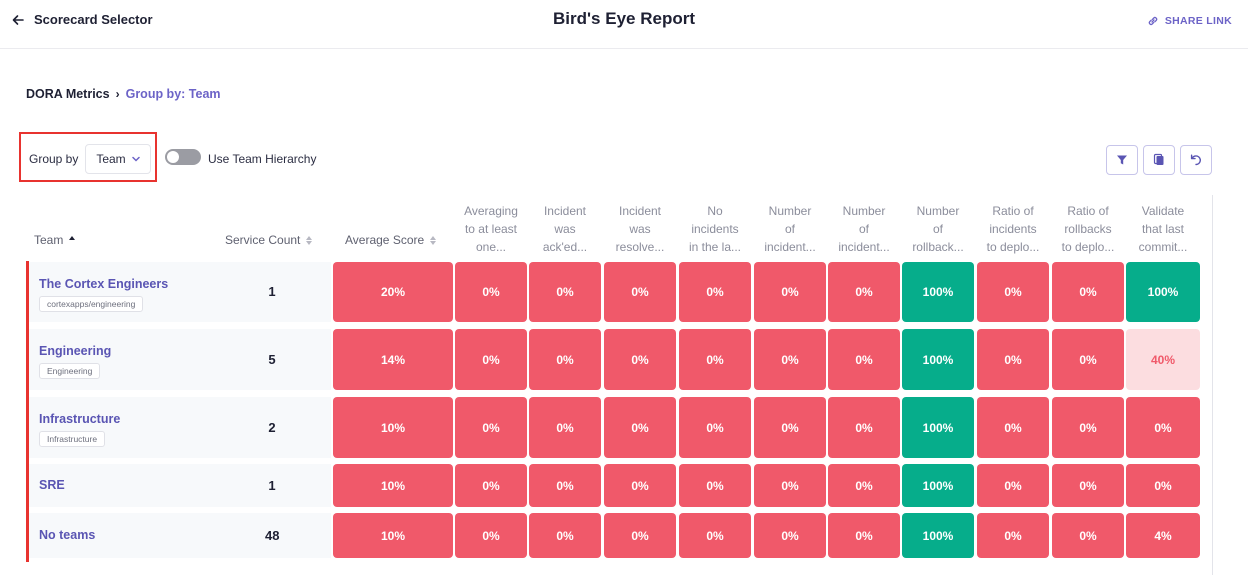 The width and height of the screenshot is (1248, 575). I want to click on table-row: SRE 1 10% 0% 0% 0% 0% 0% 0% 100% 0% 0% 0%, so click(615, 485).